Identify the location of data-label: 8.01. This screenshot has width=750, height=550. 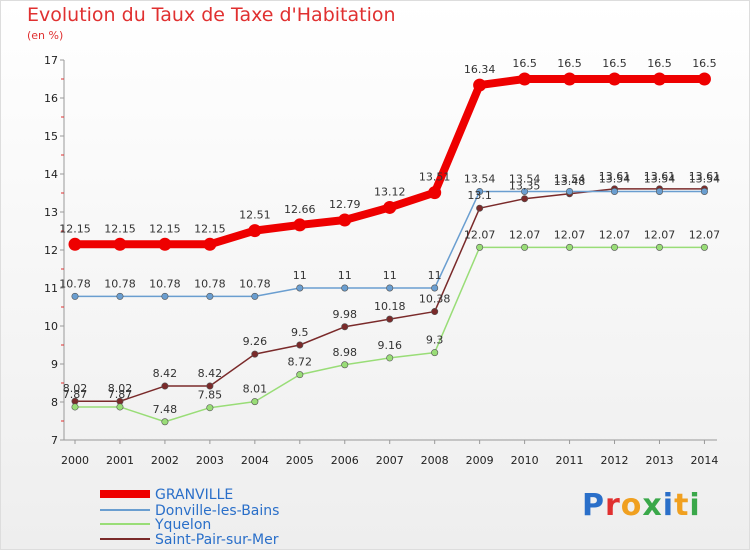
(255, 389).